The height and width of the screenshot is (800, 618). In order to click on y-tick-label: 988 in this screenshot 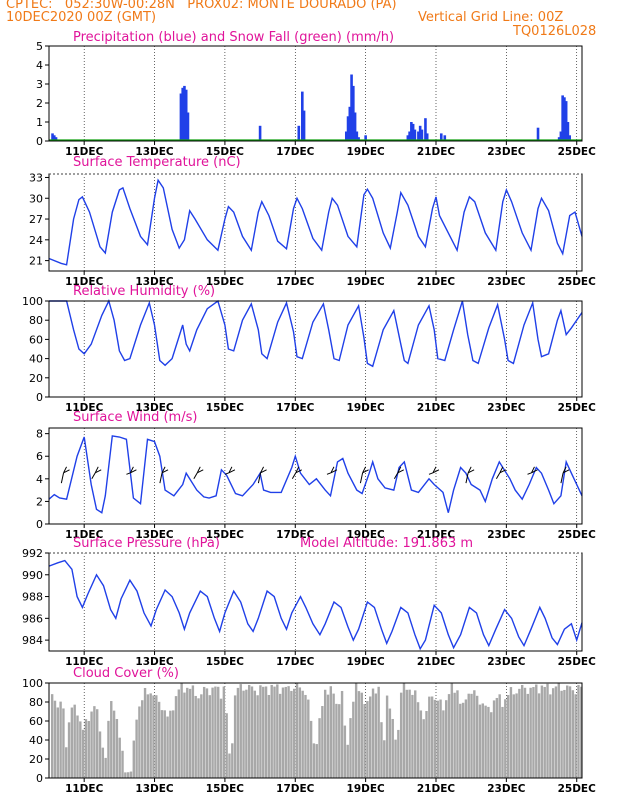, I will do `click(32, 597)`.